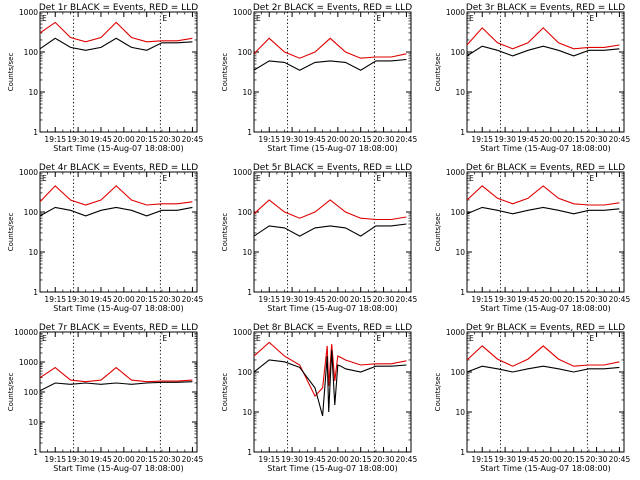  Describe the element at coordinates (118, 8) in the screenshot. I see `panel-title: Det 1r BLACK = Events, RED = LLD` at that location.